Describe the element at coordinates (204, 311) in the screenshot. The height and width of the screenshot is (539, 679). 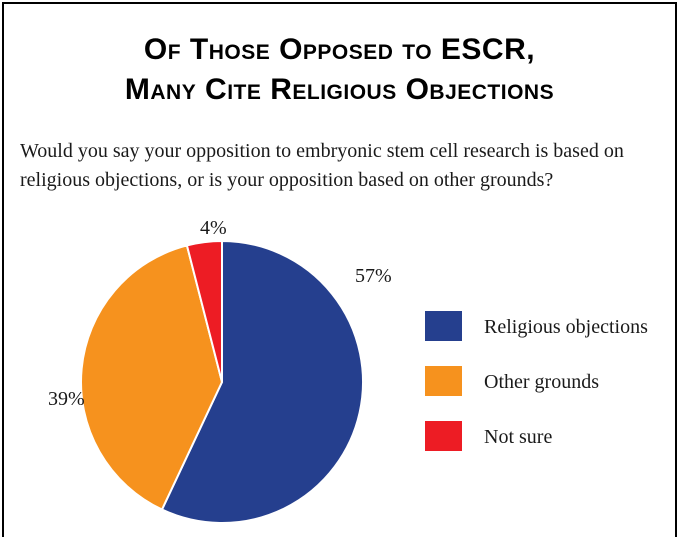
I see `pie-slice-not-sure` at that location.